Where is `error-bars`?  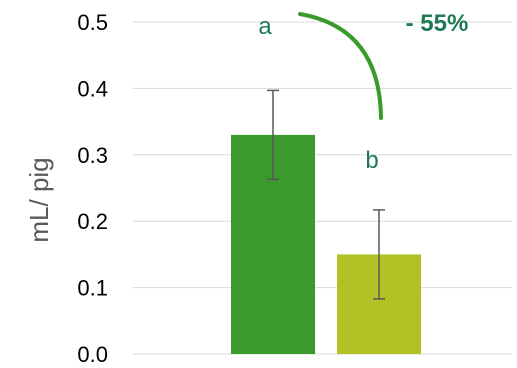 error-bars is located at coordinates (326, 194).